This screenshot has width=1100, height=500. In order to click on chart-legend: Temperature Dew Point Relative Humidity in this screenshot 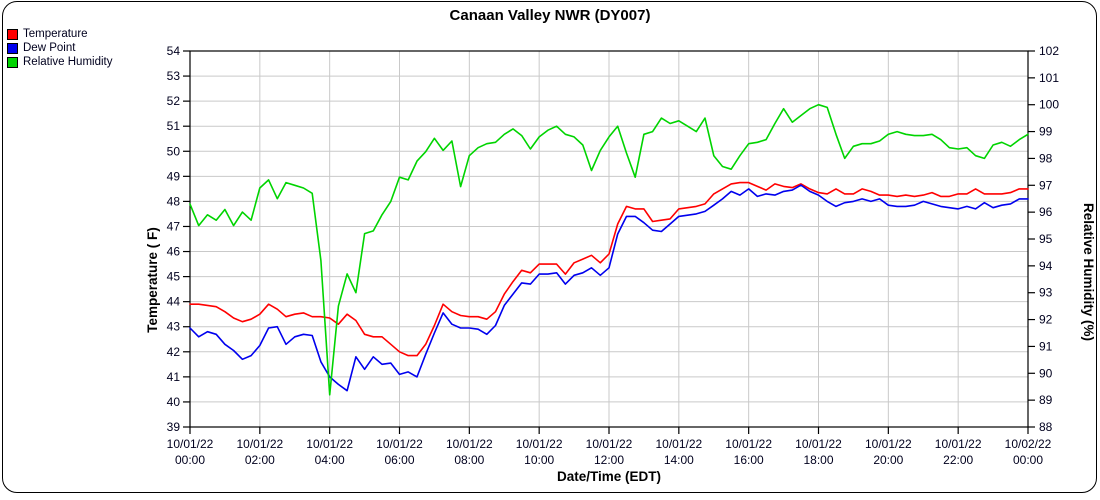, I will do `click(59, 48)`.